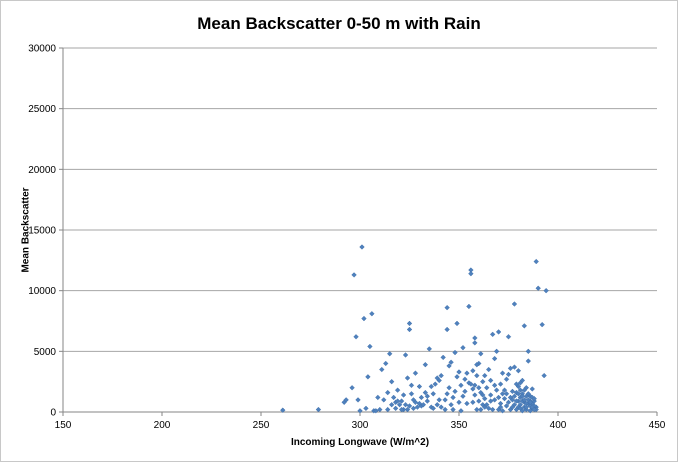 This screenshot has height=462, width=678. What do you see at coordinates (360, 442) in the screenshot?
I see `x-axis-label: Incoming Longwave (W/m^2)` at bounding box center [360, 442].